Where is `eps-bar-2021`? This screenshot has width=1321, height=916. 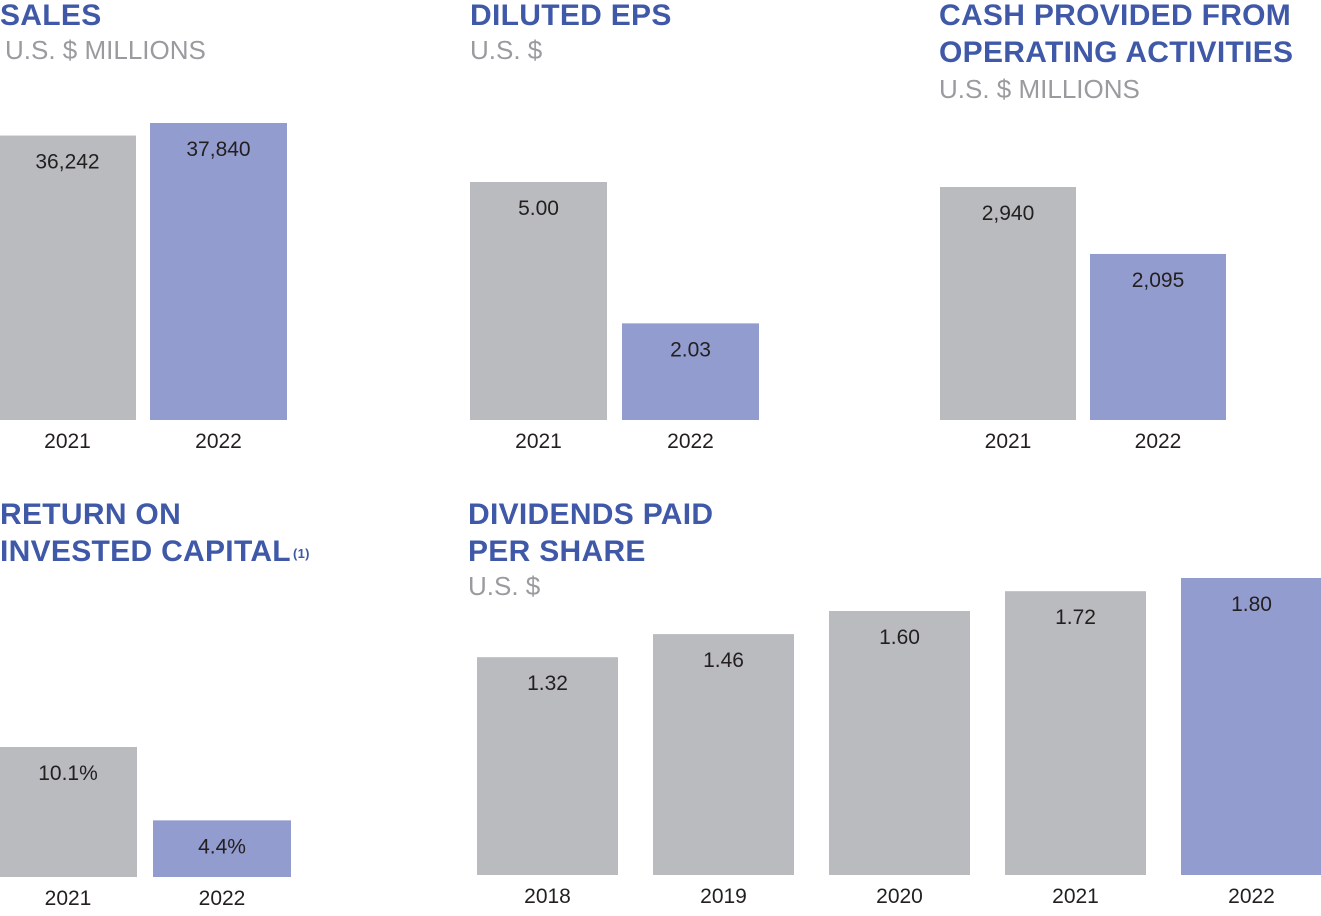
eps-bar-2021 is located at coordinates (538, 301).